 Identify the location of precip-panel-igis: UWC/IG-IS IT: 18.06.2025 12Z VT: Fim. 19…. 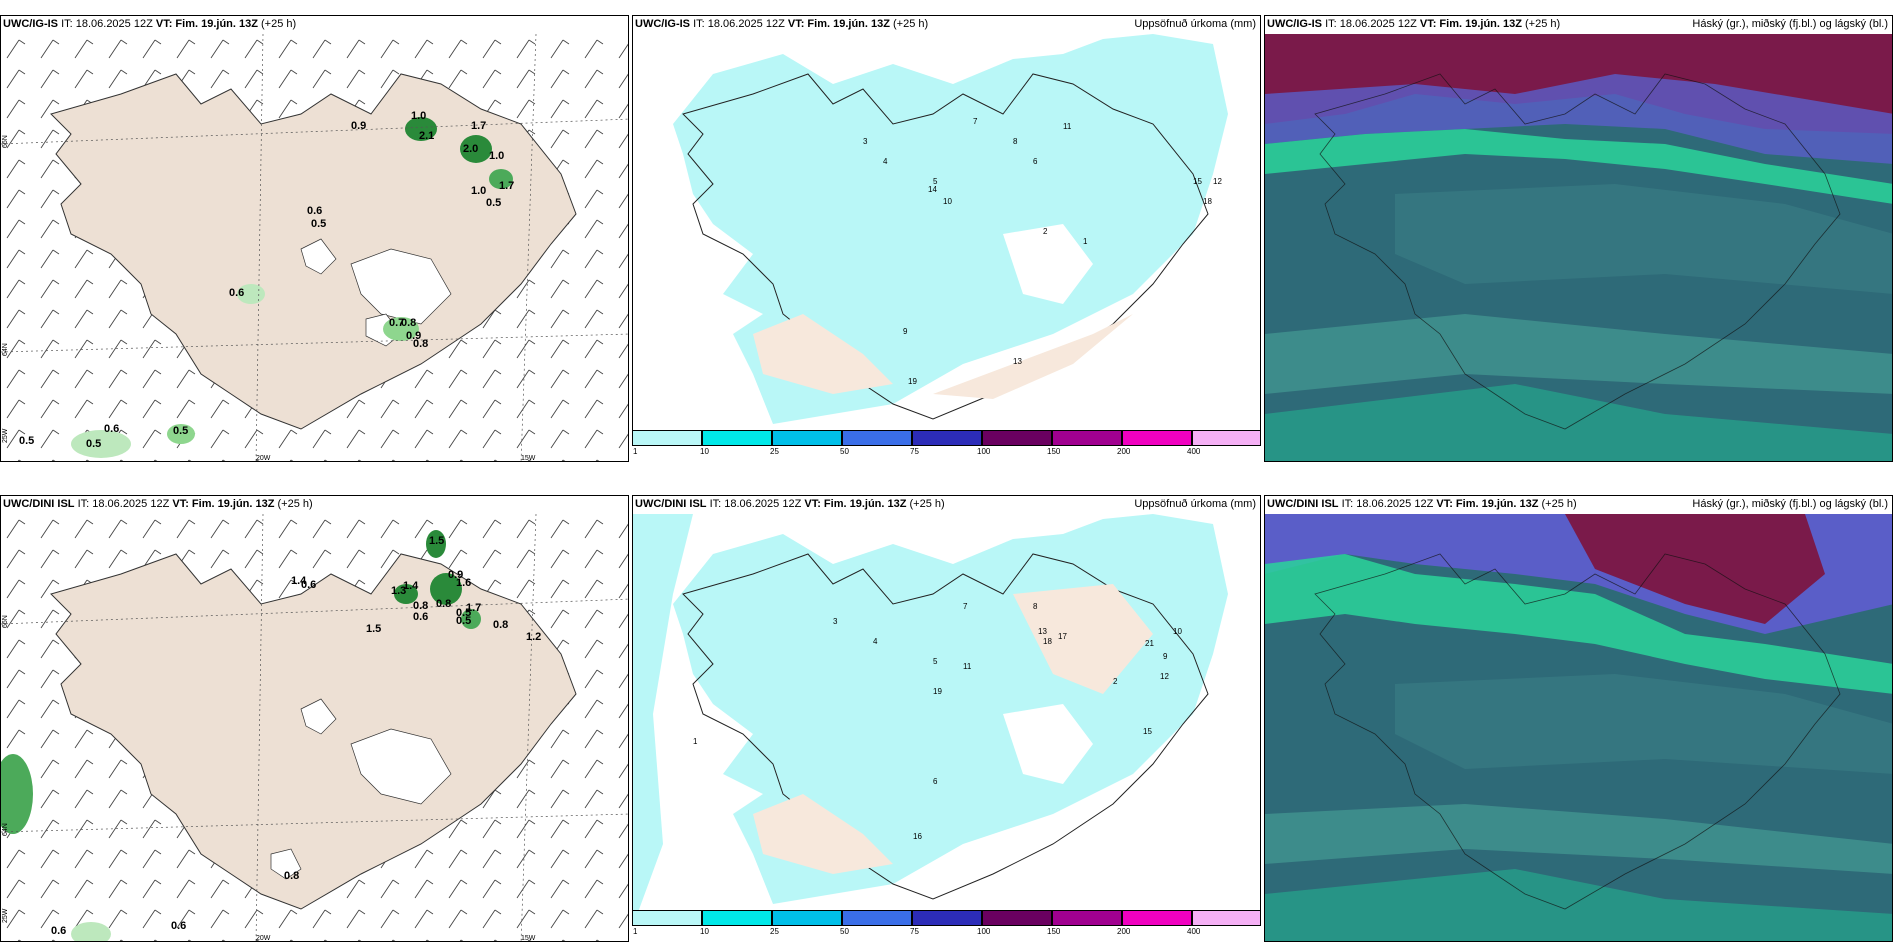
(946, 230).